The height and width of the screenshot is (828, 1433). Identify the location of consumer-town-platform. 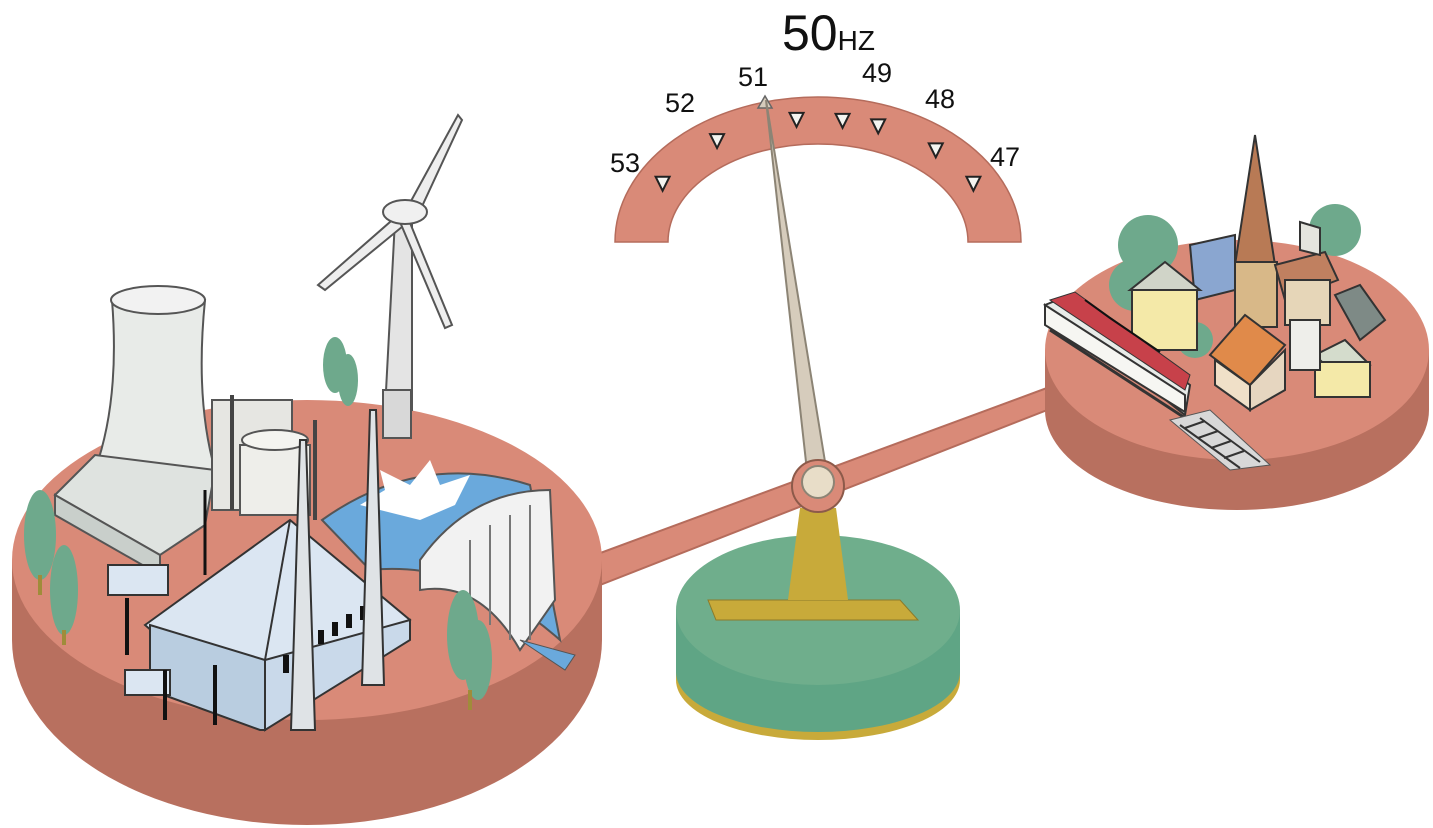
(1236, 322).